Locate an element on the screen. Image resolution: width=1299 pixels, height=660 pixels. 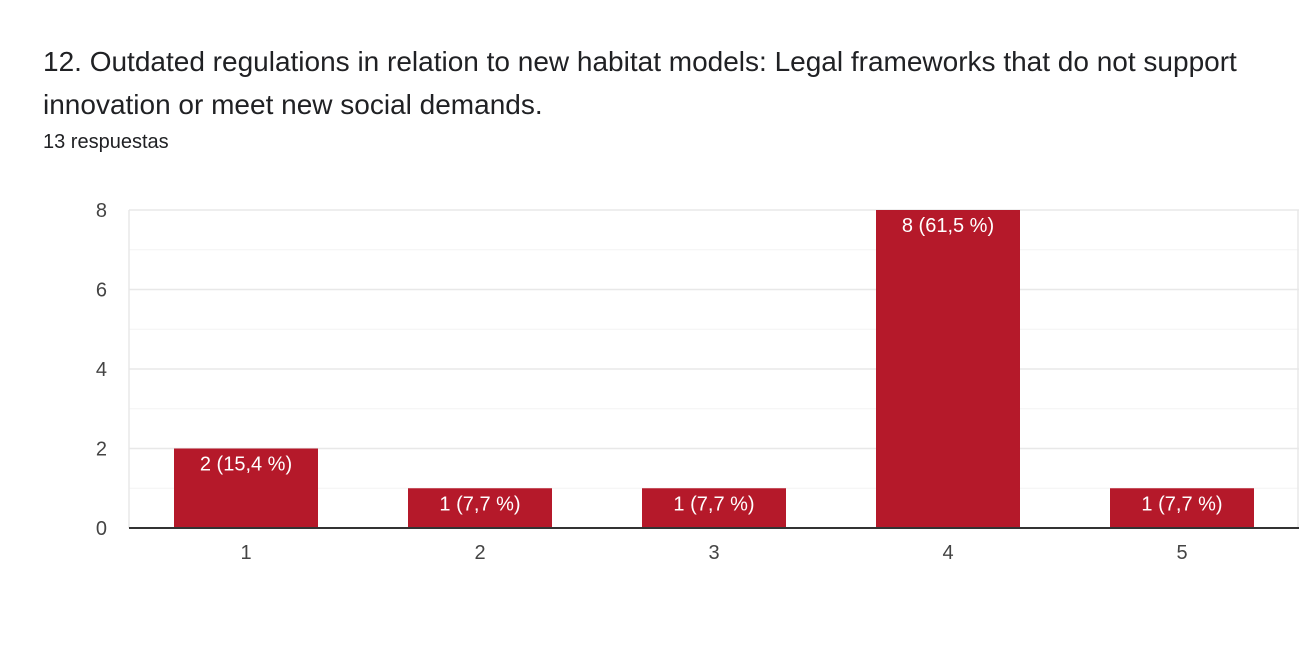
x-tick-label-2: 2 is located at coordinates (479, 553).